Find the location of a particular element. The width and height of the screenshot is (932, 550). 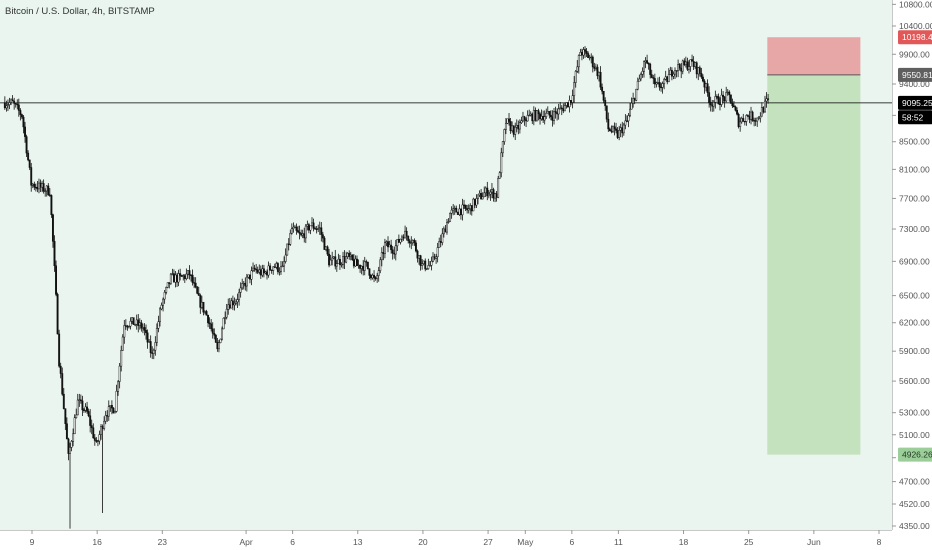

x-tick-label: May is located at coordinates (525, 542).